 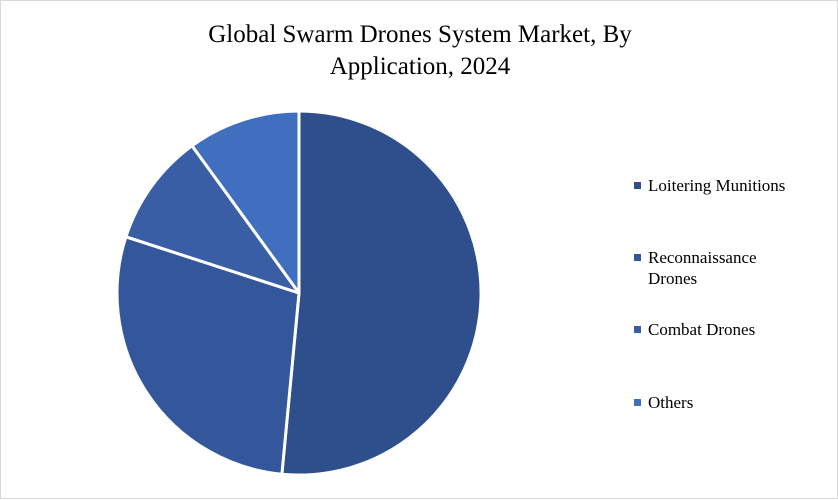 I want to click on legend-label-2: Combat Drones, so click(x=741, y=329).